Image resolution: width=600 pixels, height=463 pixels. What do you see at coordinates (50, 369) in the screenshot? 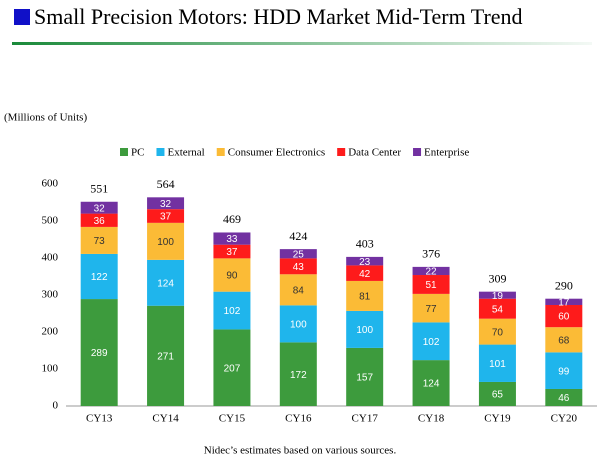
I see `y-tick-label: 100` at bounding box center [50, 369].